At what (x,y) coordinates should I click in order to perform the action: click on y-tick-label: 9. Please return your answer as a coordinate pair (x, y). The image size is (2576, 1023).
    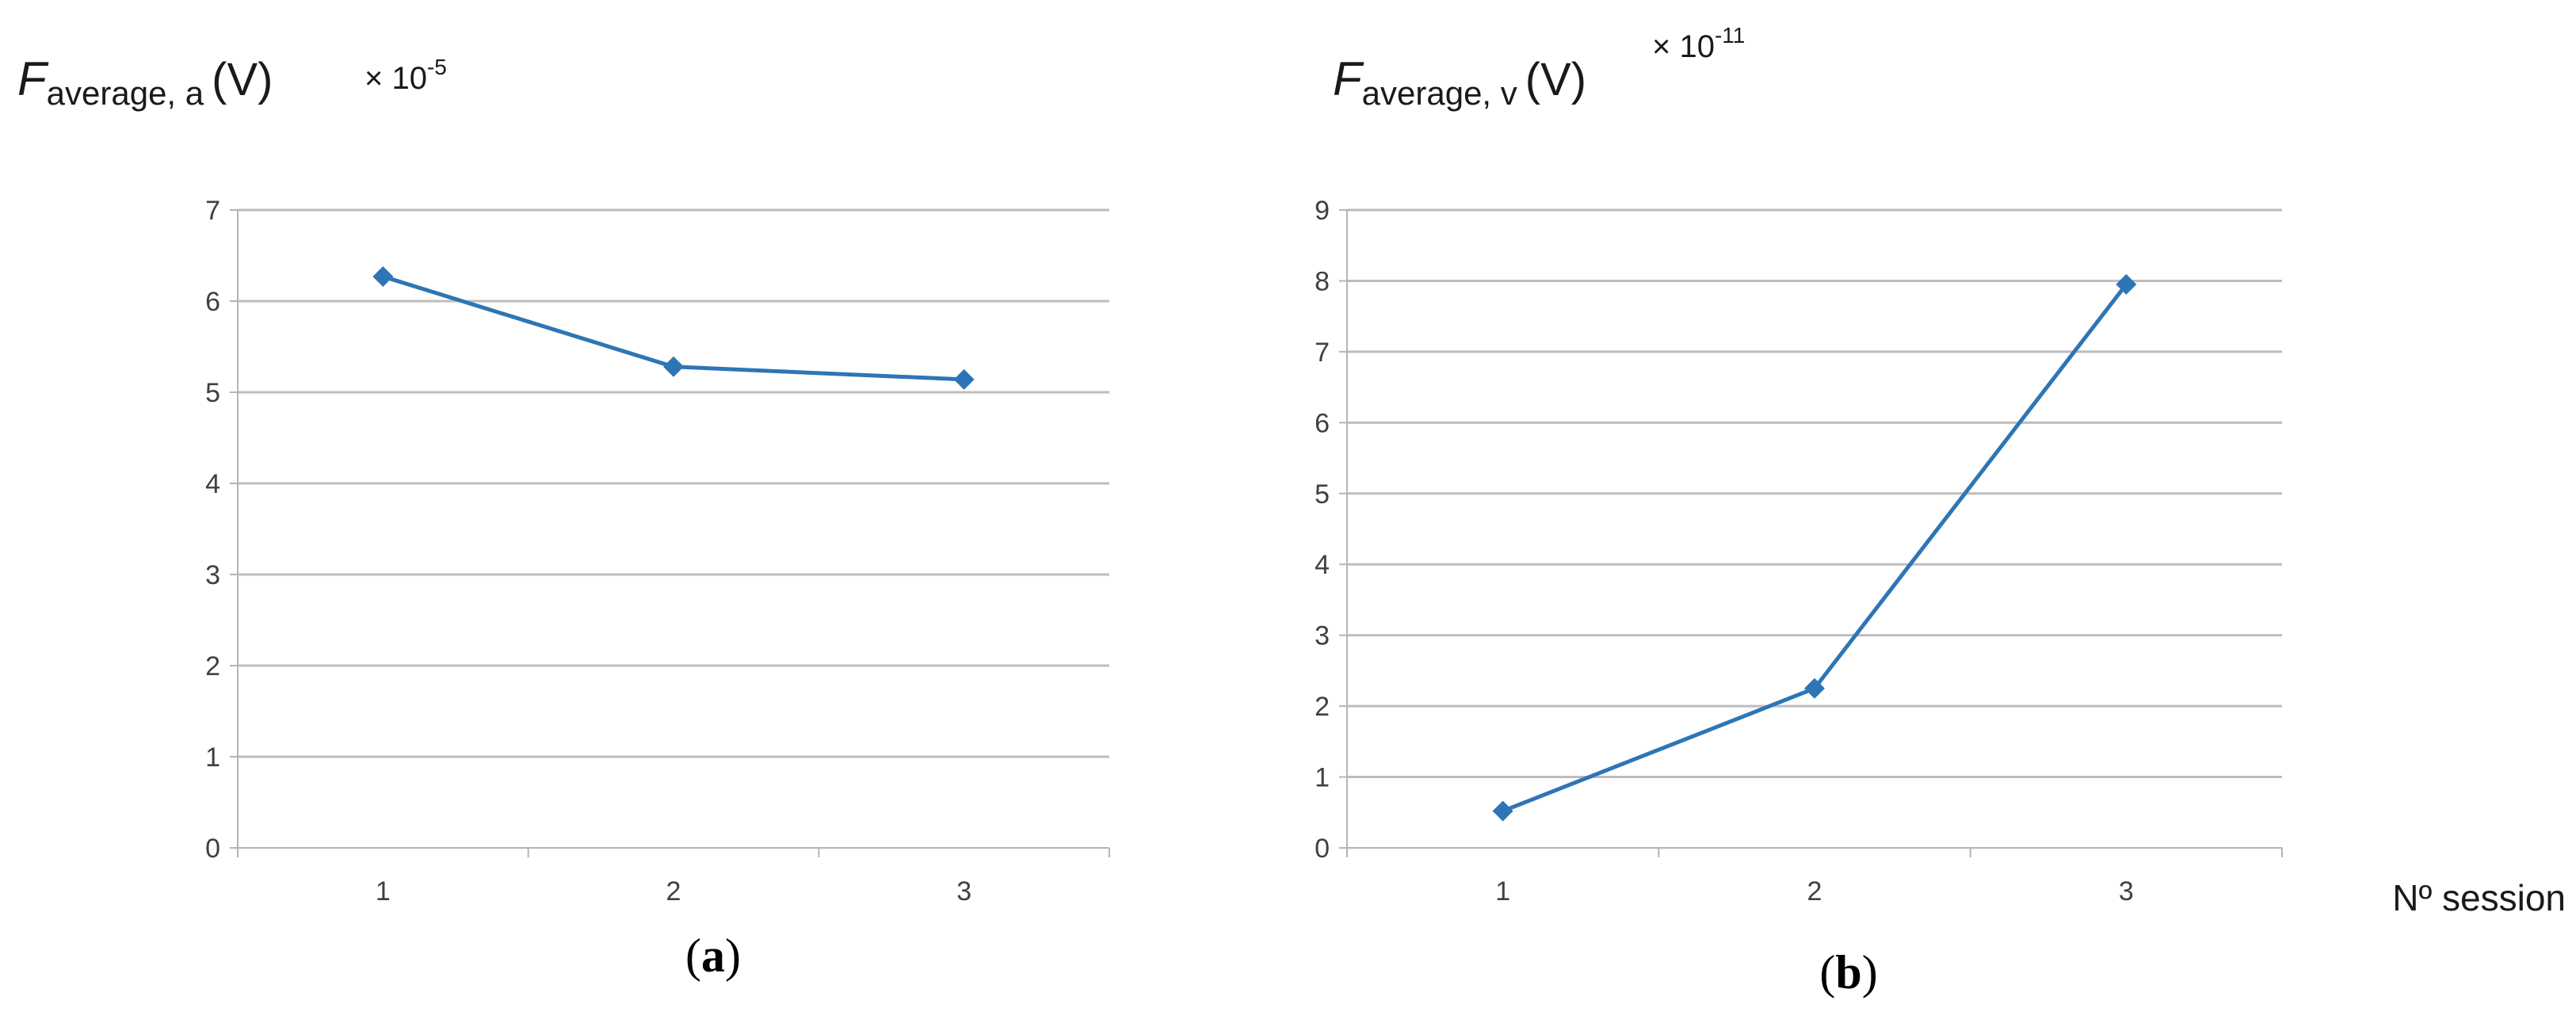
    Looking at the image, I should click on (1322, 211).